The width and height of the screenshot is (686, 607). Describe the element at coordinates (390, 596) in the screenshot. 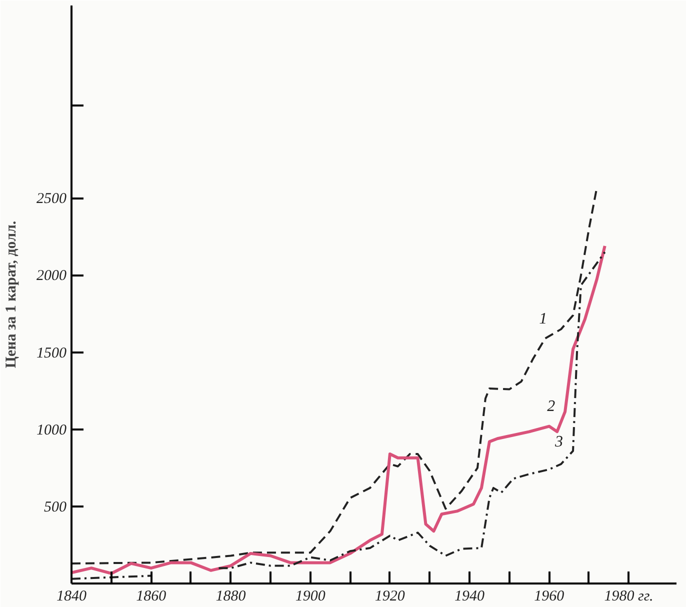

I see `x-tick-label: 1920` at that location.